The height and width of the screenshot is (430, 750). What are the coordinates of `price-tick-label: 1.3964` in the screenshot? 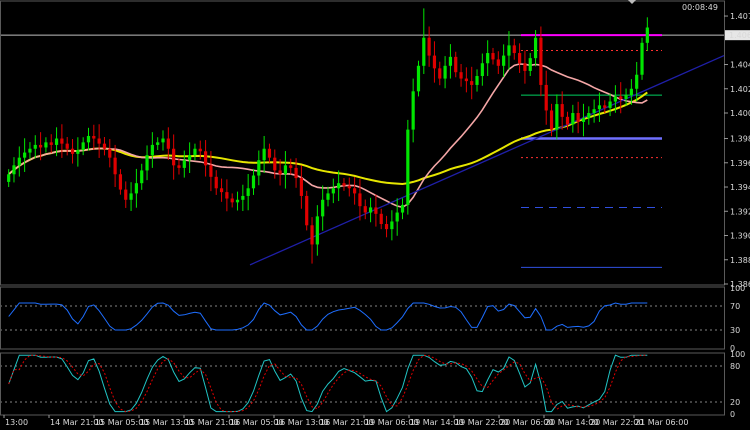 It's located at (740, 163).